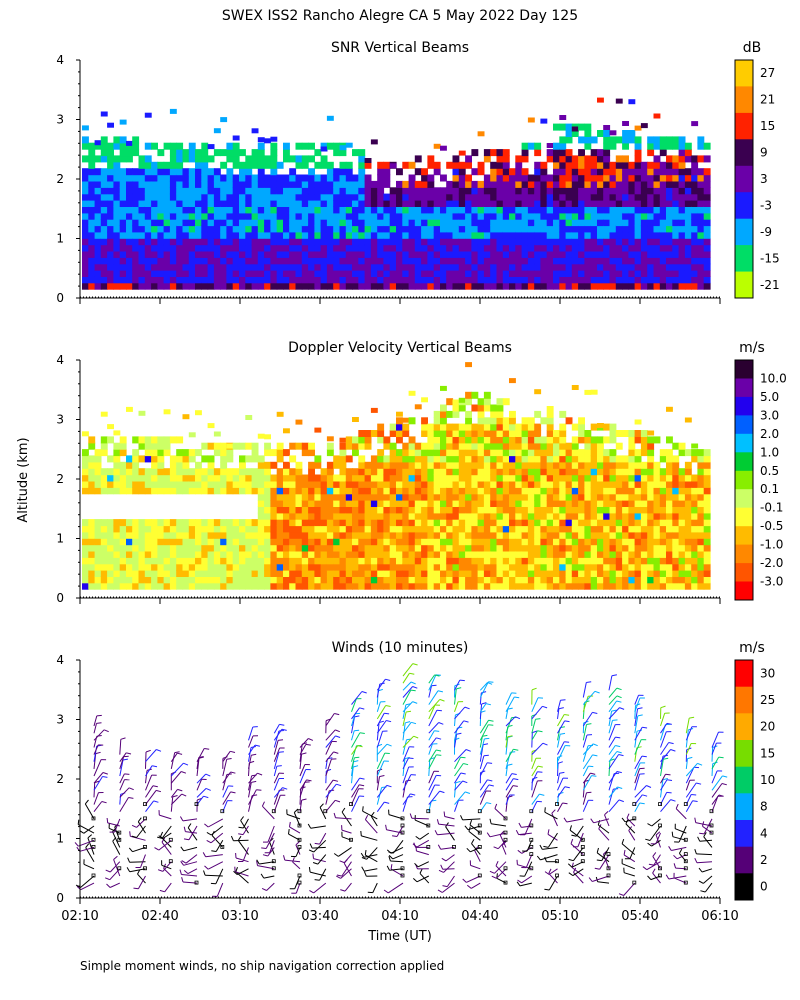 The width and height of the screenshot is (800, 1000). Describe the element at coordinates (771, 582) in the screenshot. I see `doppler-colorbar-label: -3.0` at that location.